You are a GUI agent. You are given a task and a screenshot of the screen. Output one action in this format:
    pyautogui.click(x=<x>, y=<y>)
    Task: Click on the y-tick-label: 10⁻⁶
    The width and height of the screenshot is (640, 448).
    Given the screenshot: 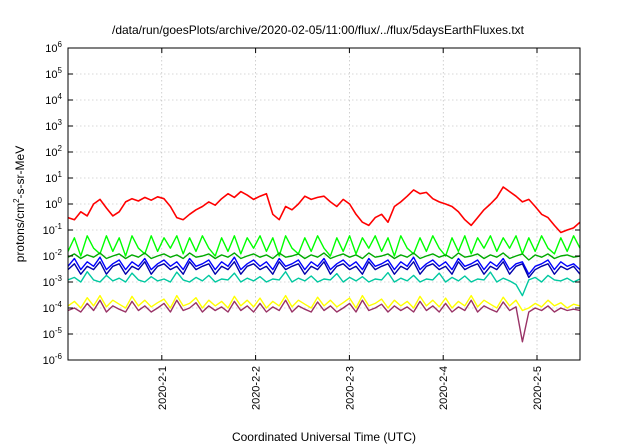 What is the action you would take?
    pyautogui.click(x=53, y=359)
    